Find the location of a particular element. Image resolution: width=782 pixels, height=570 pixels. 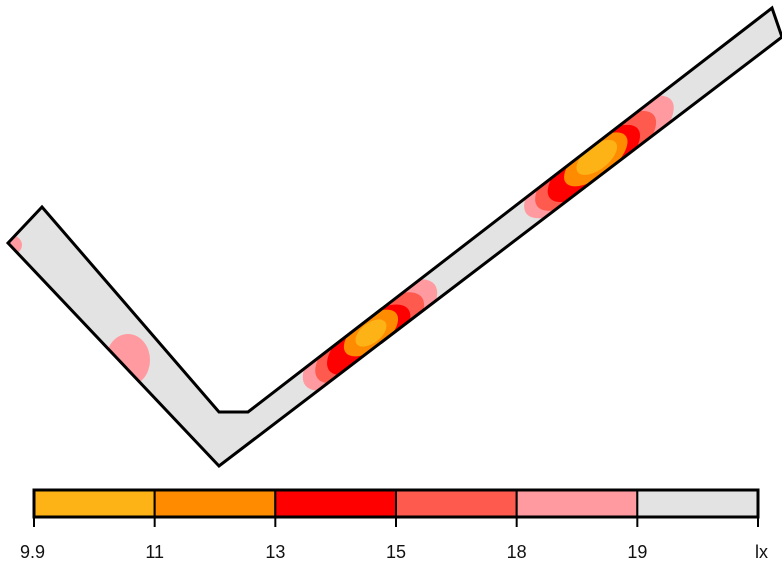

legend-tick-label: 11 is located at coordinates (154, 552).